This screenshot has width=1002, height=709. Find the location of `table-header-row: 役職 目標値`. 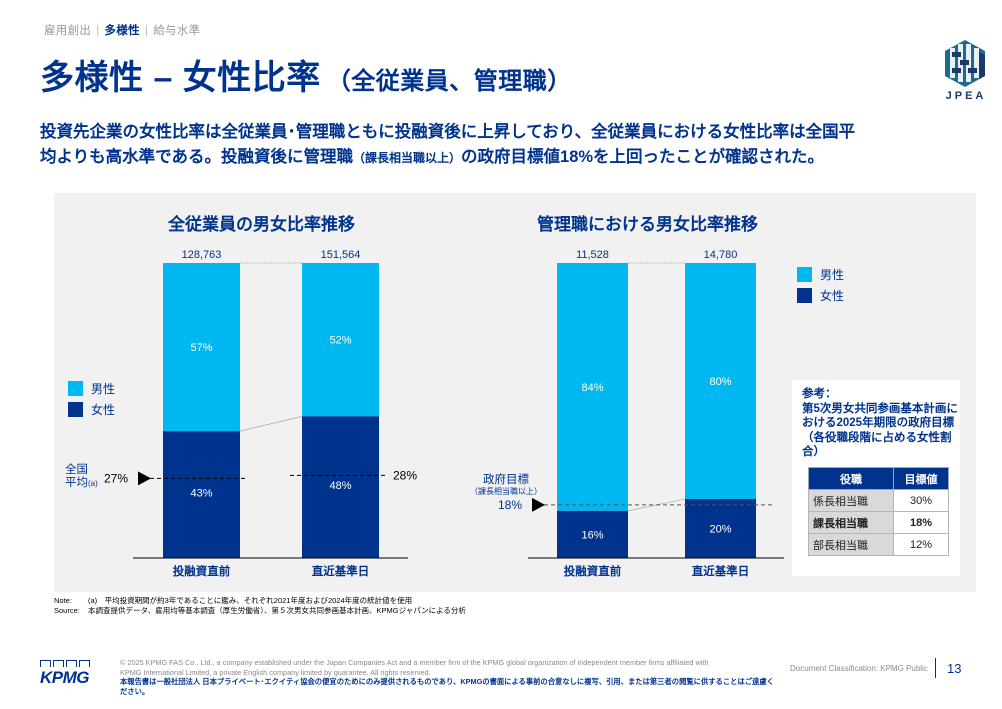

table-header-row: 役職 目標値 is located at coordinates (878, 478).